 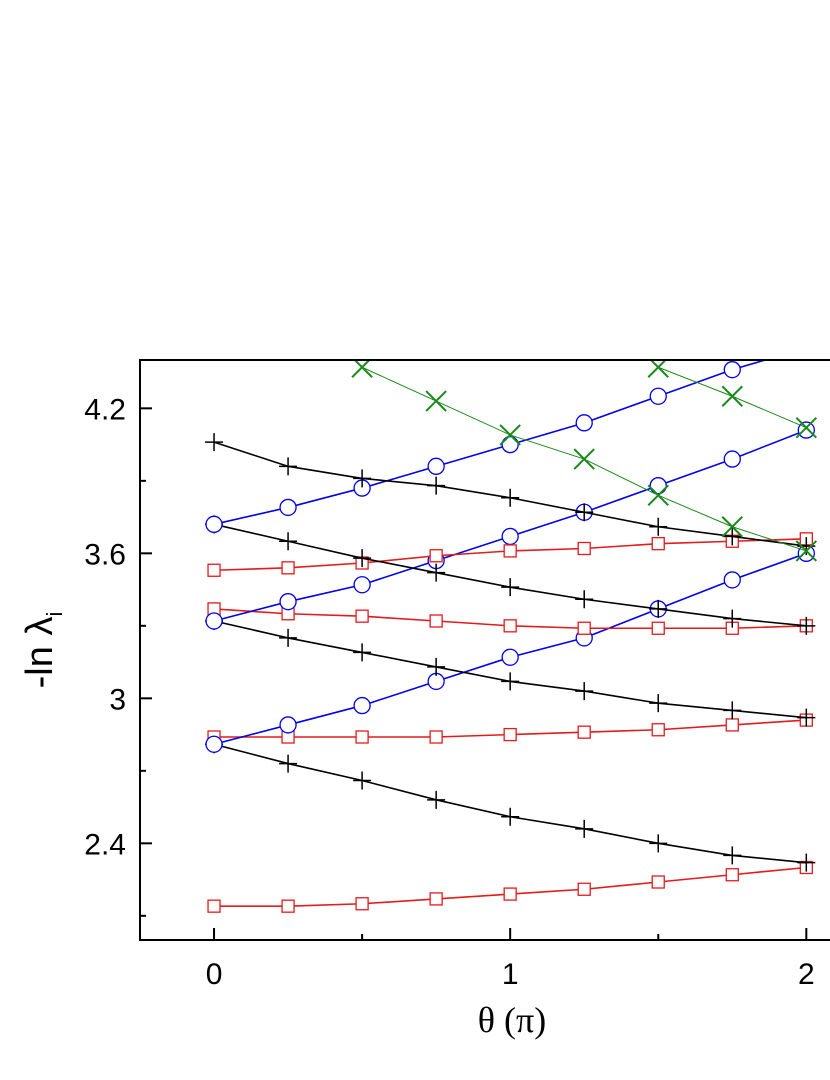 I want to click on y-axis-label: -ln λi, so click(x=43, y=650).